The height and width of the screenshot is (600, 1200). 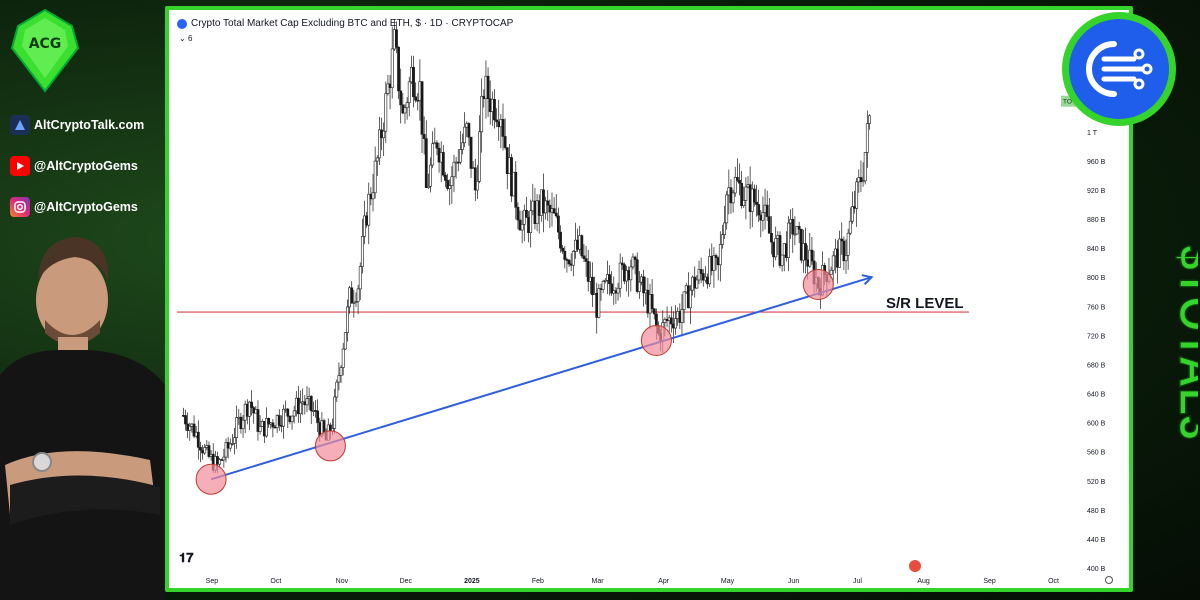 I want to click on y-tick-label: 680 B, so click(x=1096, y=365).